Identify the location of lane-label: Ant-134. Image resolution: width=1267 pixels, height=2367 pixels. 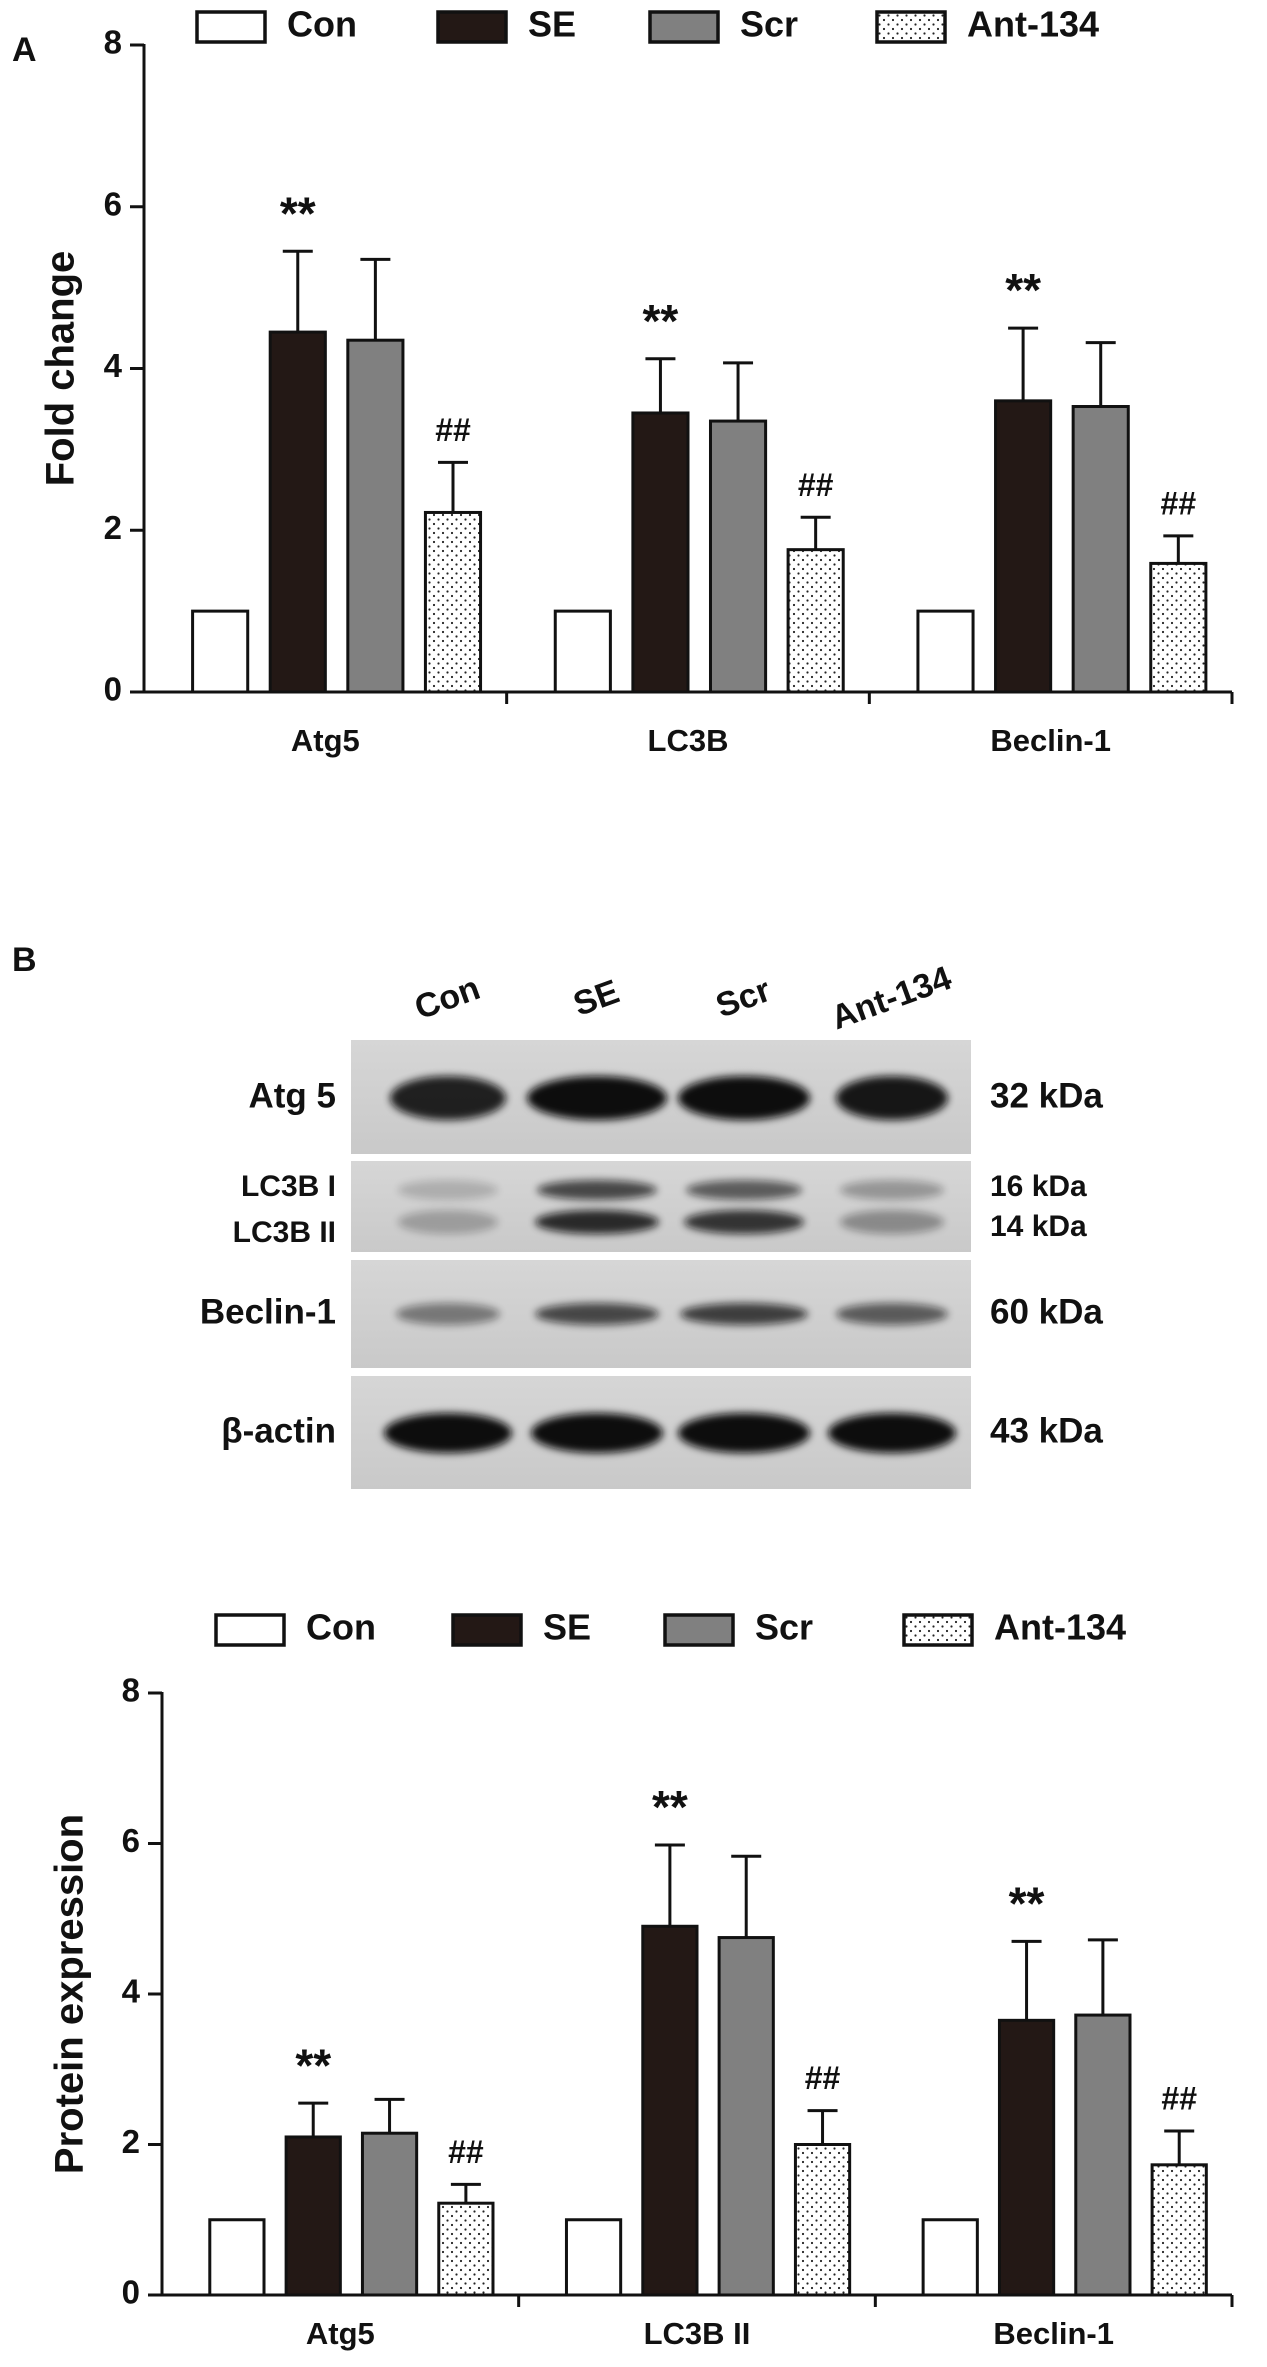
(891, 998).